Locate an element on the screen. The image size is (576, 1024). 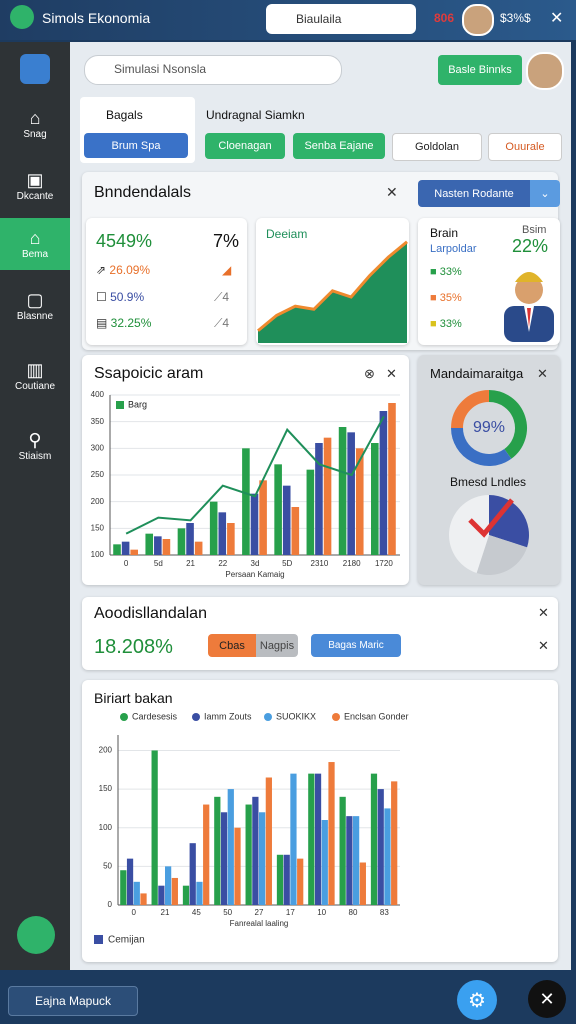
tab-caption: Undragnal Siamkn is located at coordinates (255, 115).